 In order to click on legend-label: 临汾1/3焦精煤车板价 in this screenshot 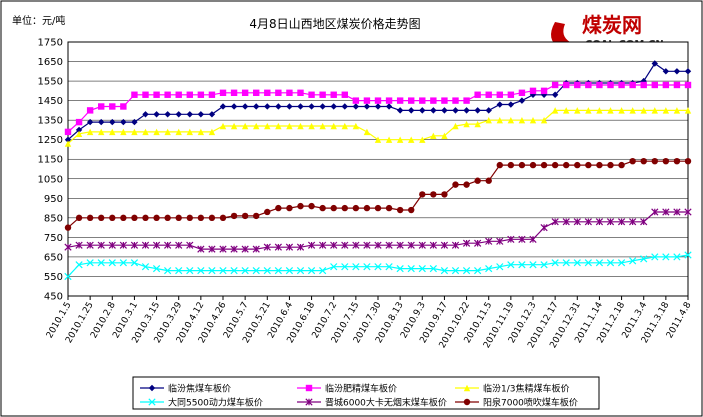, I will do `click(526, 389)`.